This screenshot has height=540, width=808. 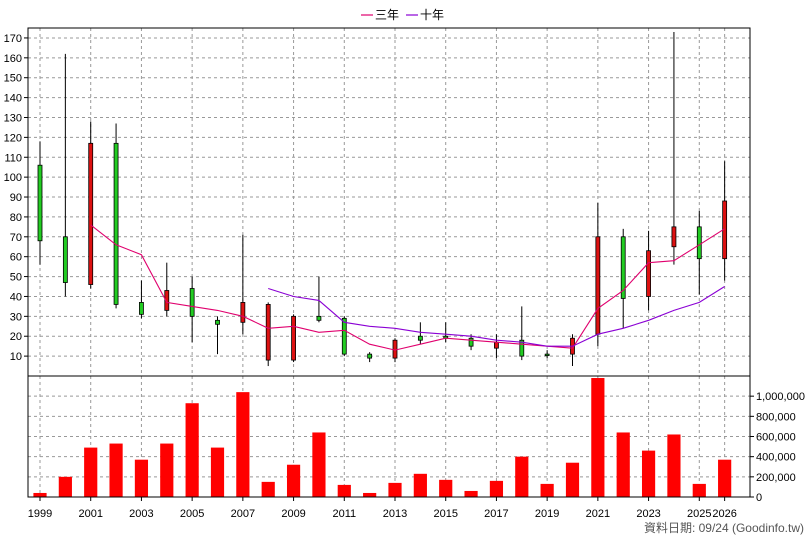 I want to click on year-tick-label: 2017, so click(x=496, y=514).